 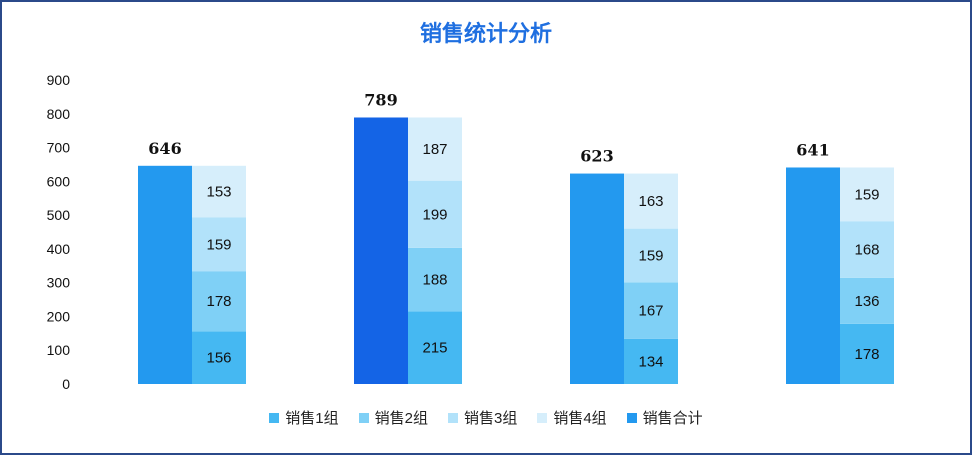 I want to click on legend-item: 销售2组, so click(x=393, y=417).